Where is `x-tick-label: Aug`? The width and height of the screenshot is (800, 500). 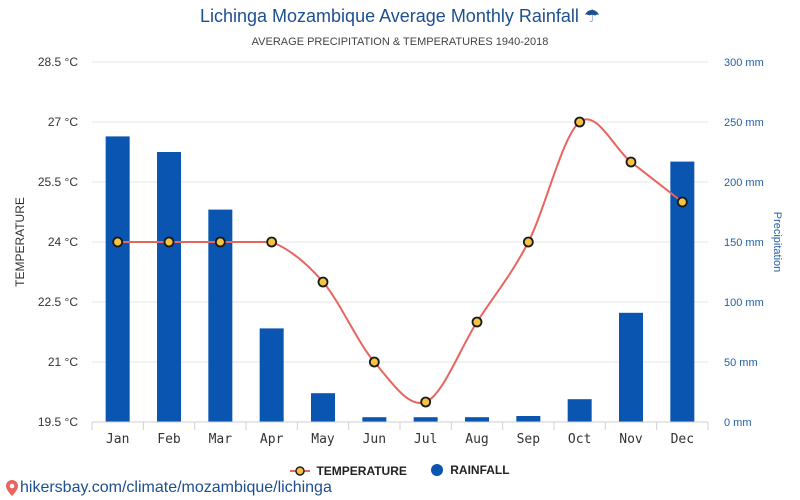 x-tick-label: Aug is located at coordinates (476, 439).